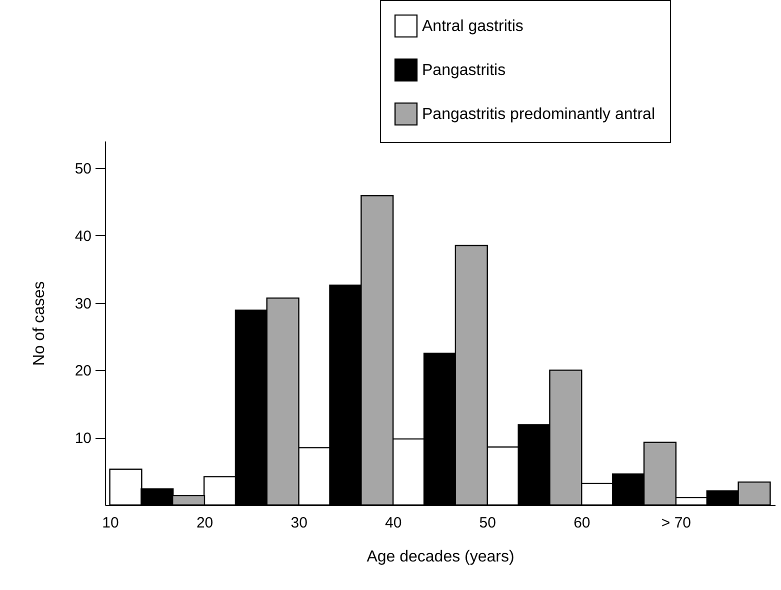 Image resolution: width=781 pixels, height=590 pixels. I want to click on legend-label: Pangastritis, so click(464, 70).